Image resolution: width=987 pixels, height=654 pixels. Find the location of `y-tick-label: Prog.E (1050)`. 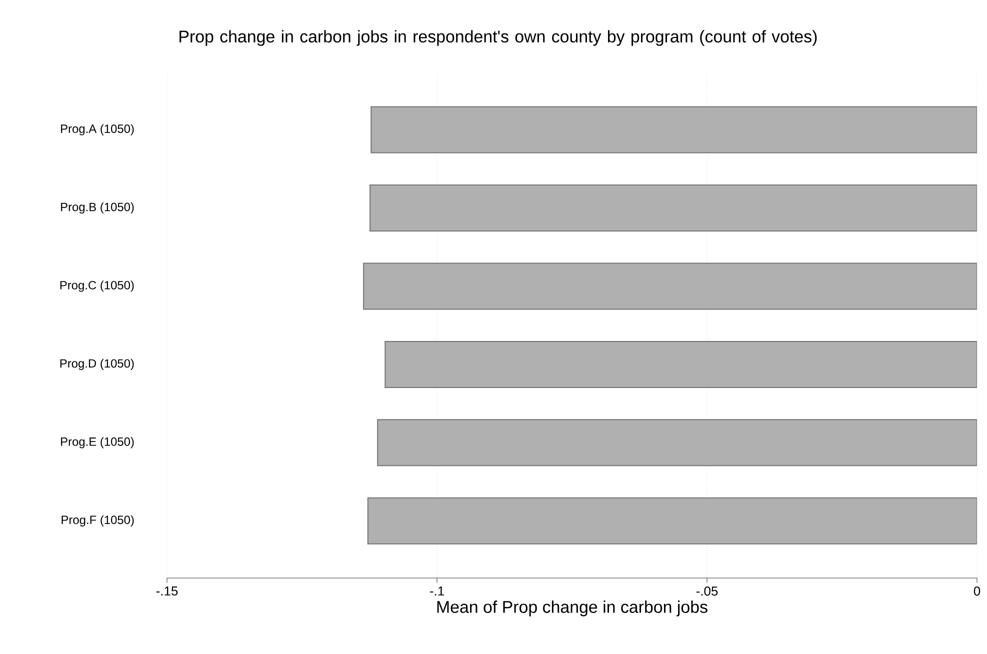

y-tick-label: Prog.E (1050) is located at coordinates (97, 442).